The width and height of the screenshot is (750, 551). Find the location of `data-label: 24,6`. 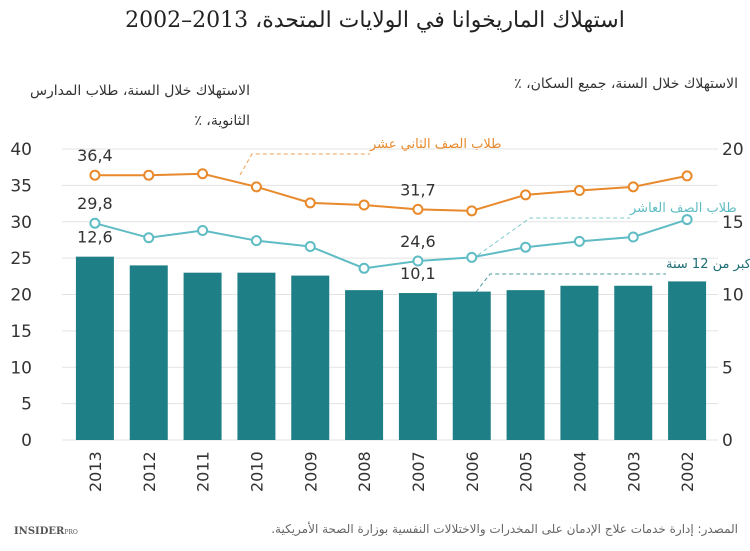

data-label: 24,6 is located at coordinates (418, 241).